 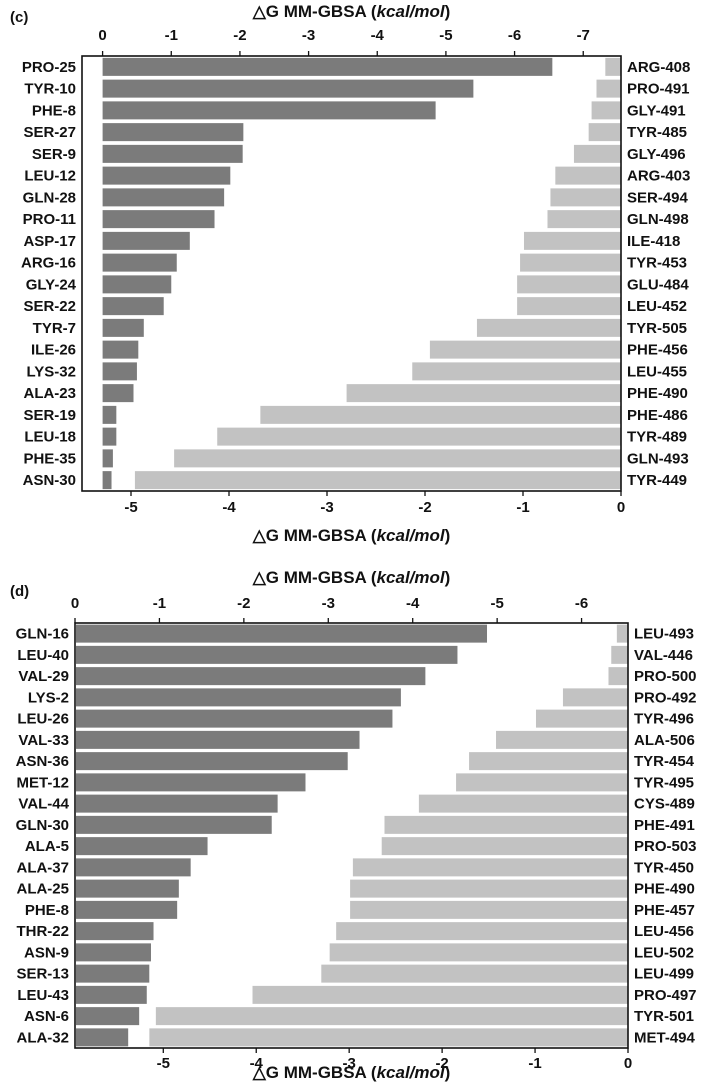 What do you see at coordinates (658, 176) in the screenshot?
I see `receptor-residue-label: ARG-403` at bounding box center [658, 176].